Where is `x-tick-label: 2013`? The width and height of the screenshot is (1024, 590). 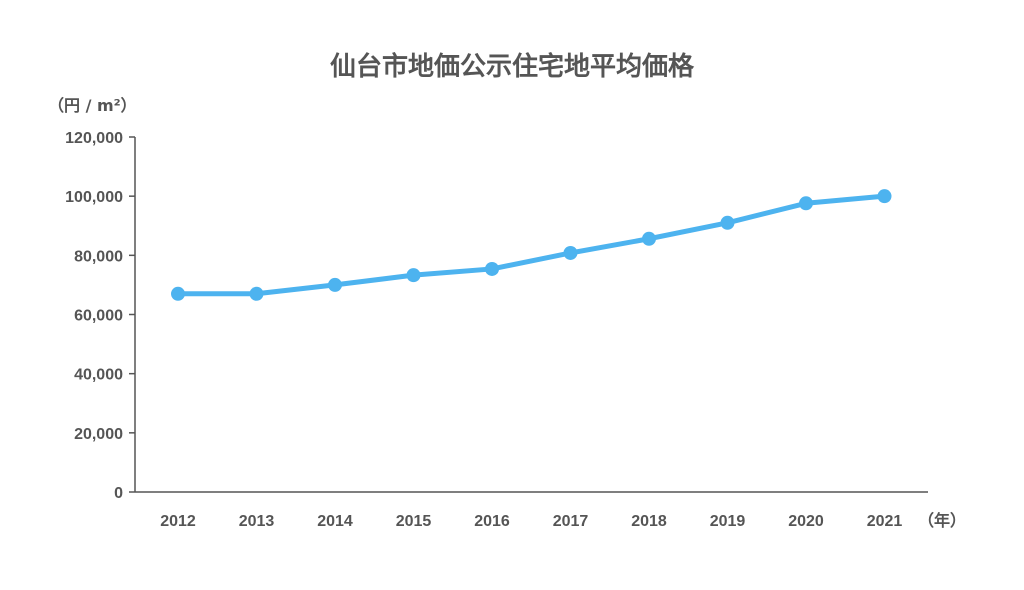 x-tick-label: 2013 is located at coordinates (257, 521).